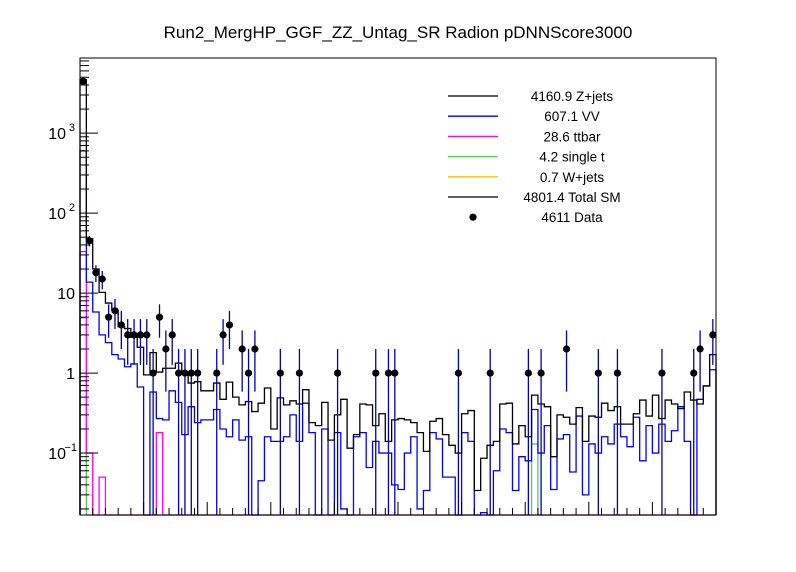 The width and height of the screenshot is (796, 572). I want to click on y-tick-exponent: 2, so click(72, 208).